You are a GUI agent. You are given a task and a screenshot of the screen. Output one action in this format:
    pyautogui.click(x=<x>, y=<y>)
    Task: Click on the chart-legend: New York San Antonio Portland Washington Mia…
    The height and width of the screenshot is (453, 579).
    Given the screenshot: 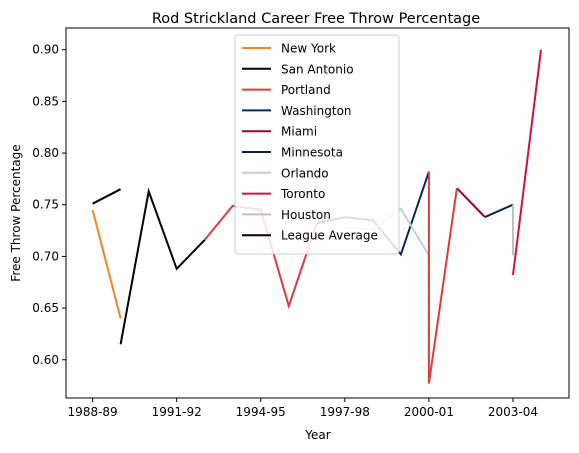 What is the action you would take?
    pyautogui.click(x=317, y=144)
    